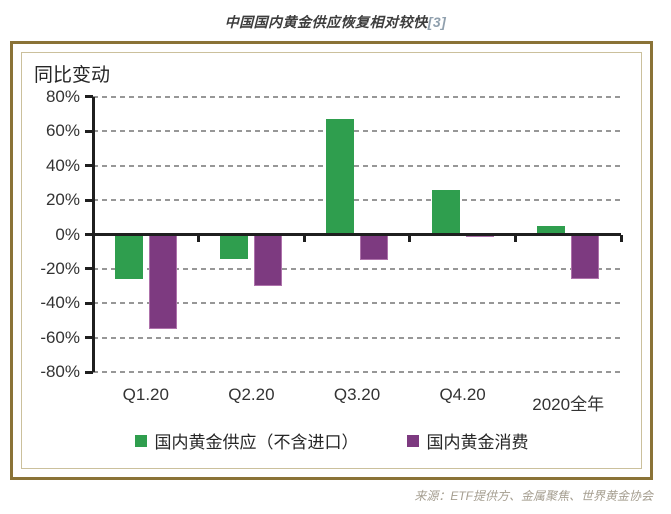 This screenshot has height=514, width=671. I want to click on y-tick-label: -40%, so click(60, 303).